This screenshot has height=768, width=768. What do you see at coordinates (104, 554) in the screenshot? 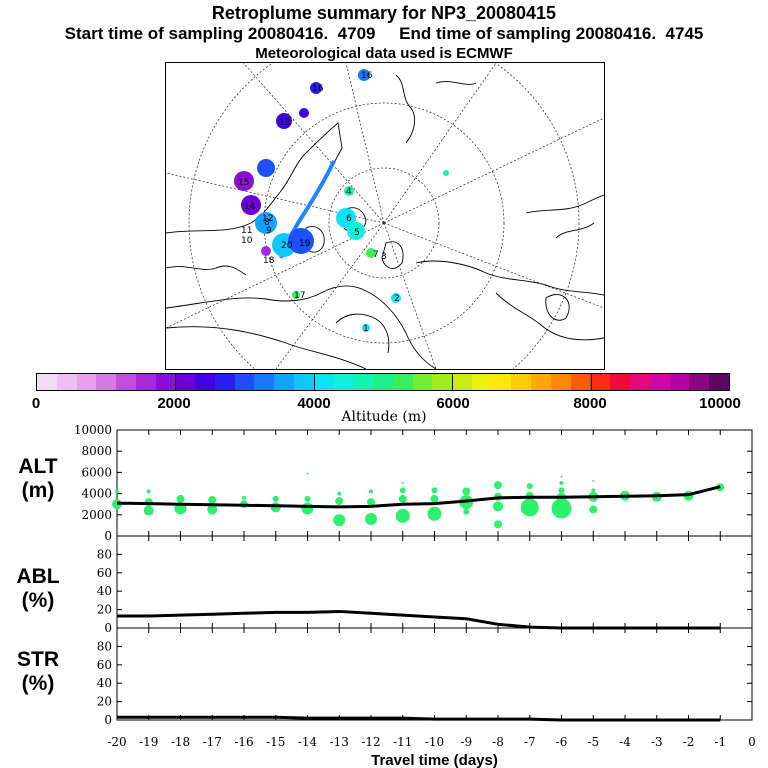
I see `y-tick-label: 80` at bounding box center [104, 554].